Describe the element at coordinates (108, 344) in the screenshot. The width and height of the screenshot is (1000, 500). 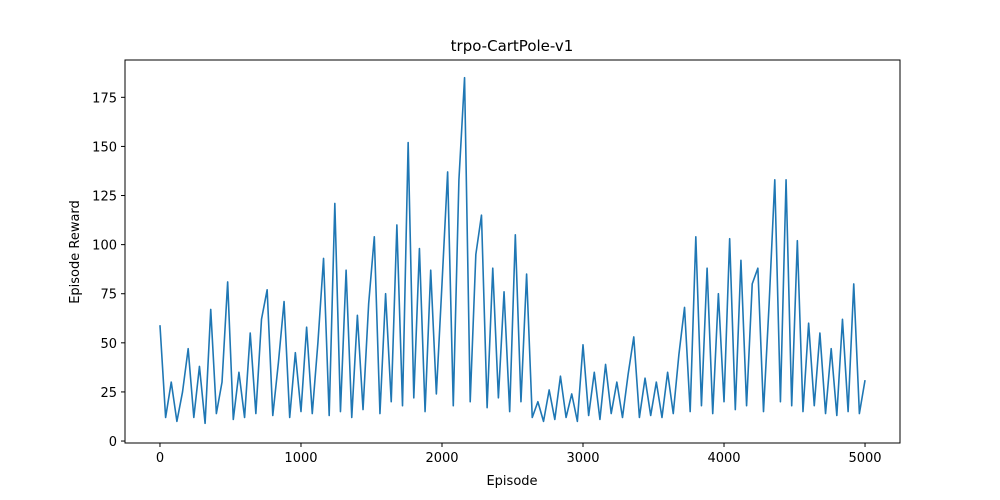
I see `y-tick-label: 50` at that location.